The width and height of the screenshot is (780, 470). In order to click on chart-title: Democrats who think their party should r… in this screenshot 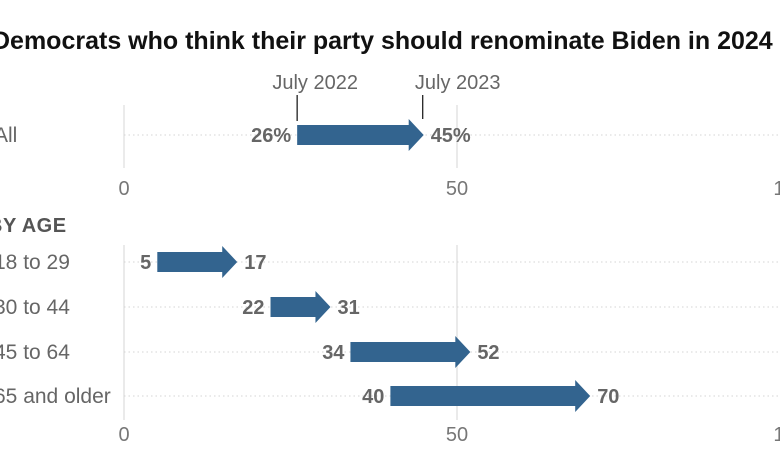, I will do `click(386, 41)`.